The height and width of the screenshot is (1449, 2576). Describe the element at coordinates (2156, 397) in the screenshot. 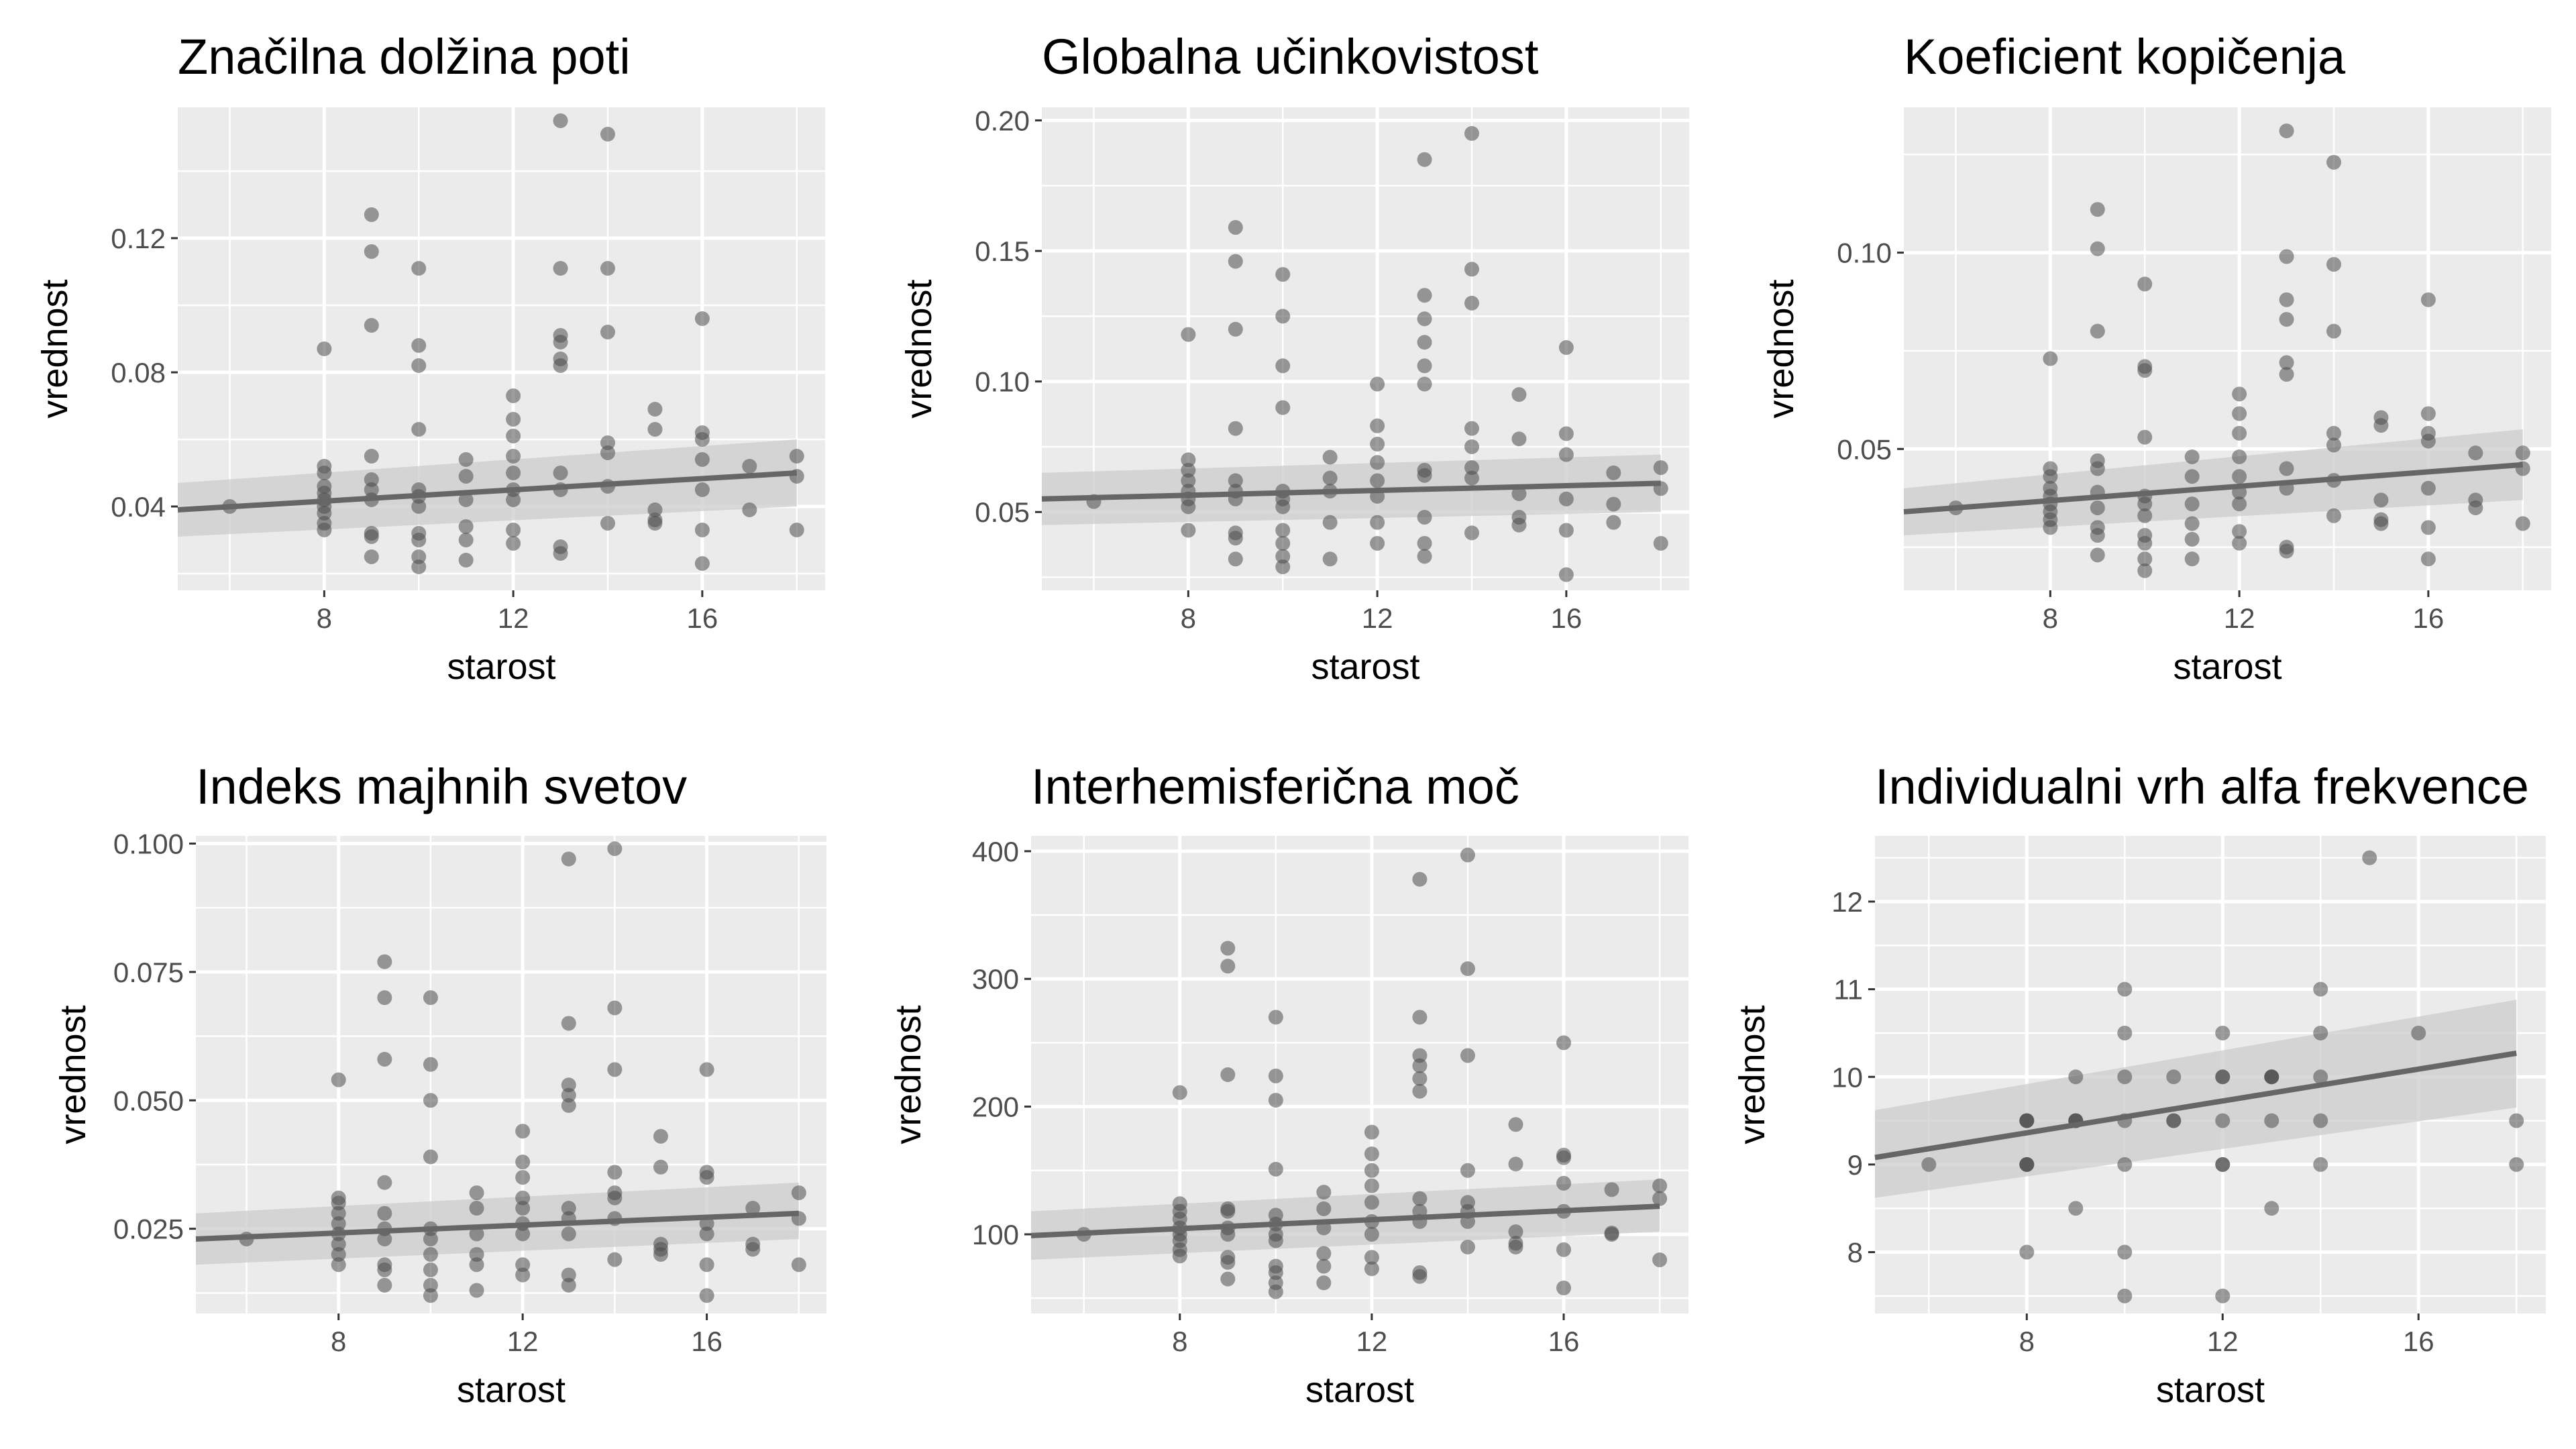

I see `chart-plot: 8 12 16 0.05 0.10 starost vrednost` at that location.